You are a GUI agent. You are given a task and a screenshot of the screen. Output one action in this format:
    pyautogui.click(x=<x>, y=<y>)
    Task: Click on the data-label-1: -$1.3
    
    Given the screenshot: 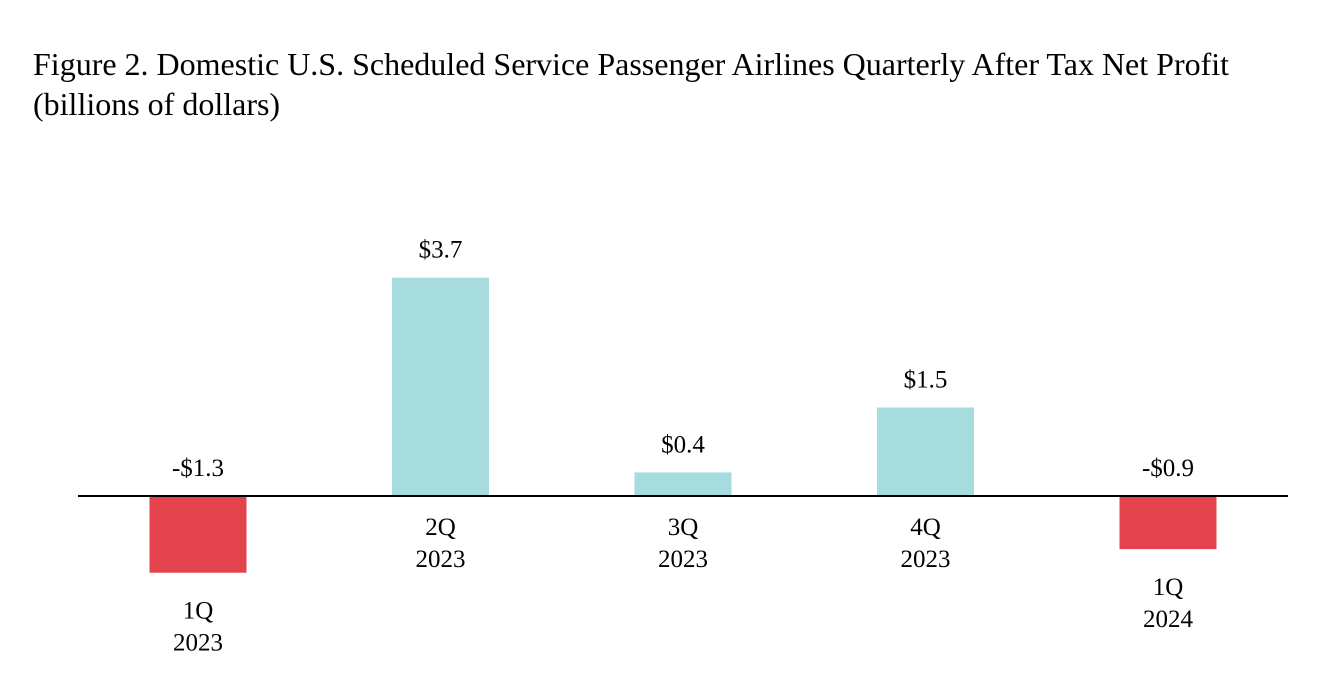 What is the action you would take?
    pyautogui.click(x=198, y=468)
    